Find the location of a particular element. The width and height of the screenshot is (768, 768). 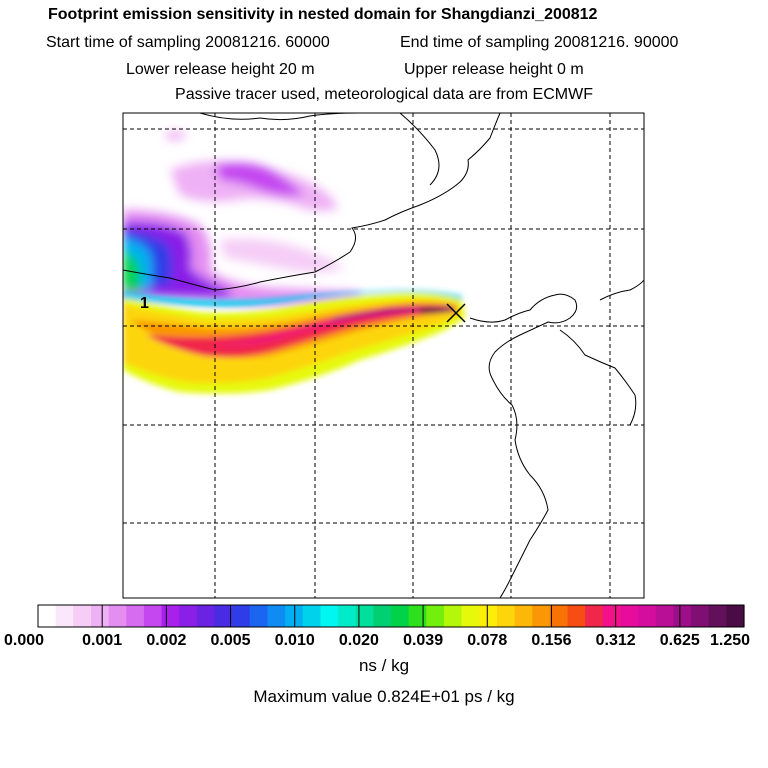

colorbar-tick-label: 0.625 is located at coordinates (680, 640).